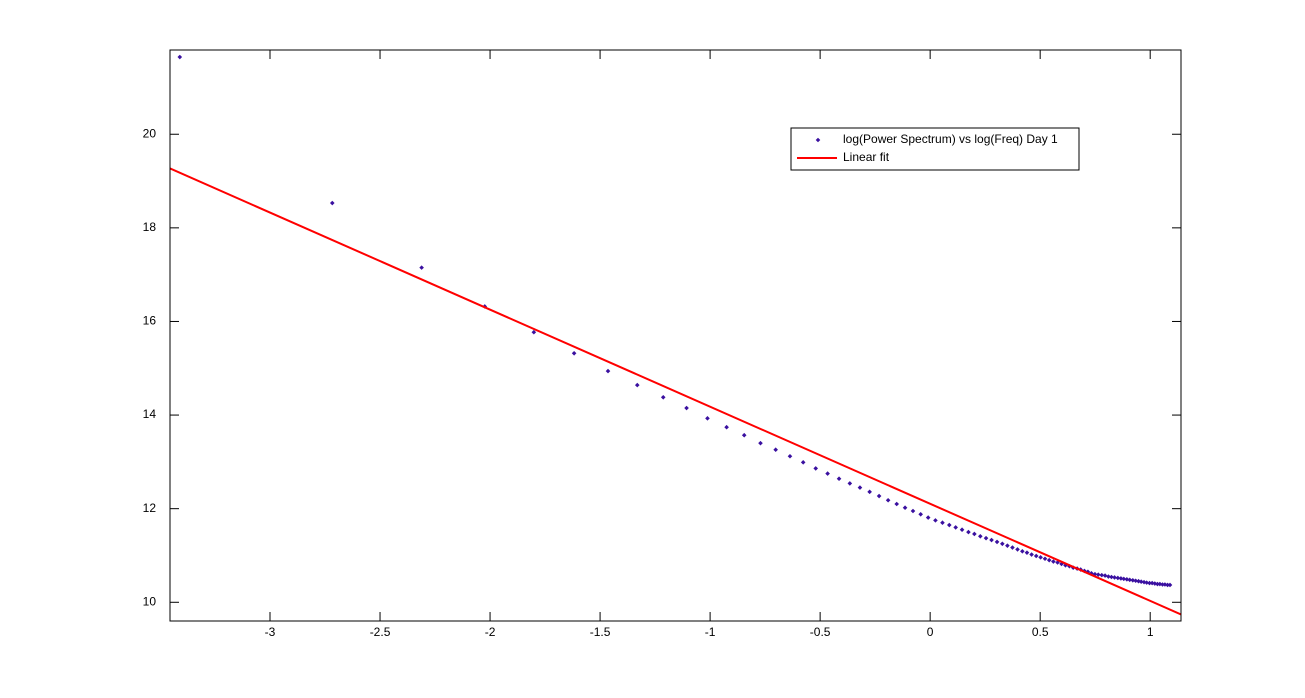 Image resolution: width=1305 pixels, height=698 pixels. What do you see at coordinates (818, 140) in the screenshot?
I see `legend-marker` at bounding box center [818, 140].